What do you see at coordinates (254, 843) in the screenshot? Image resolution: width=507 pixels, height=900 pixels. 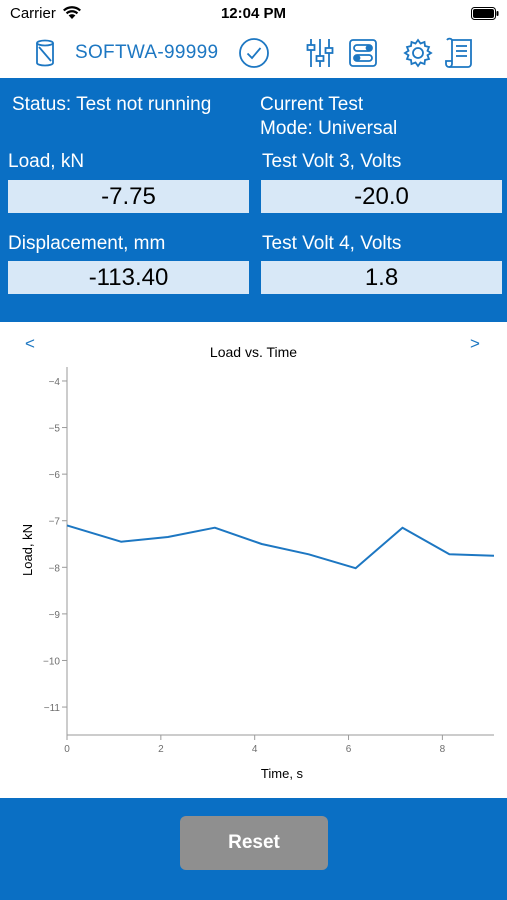 I see `reset-button: Reset` at bounding box center [254, 843].